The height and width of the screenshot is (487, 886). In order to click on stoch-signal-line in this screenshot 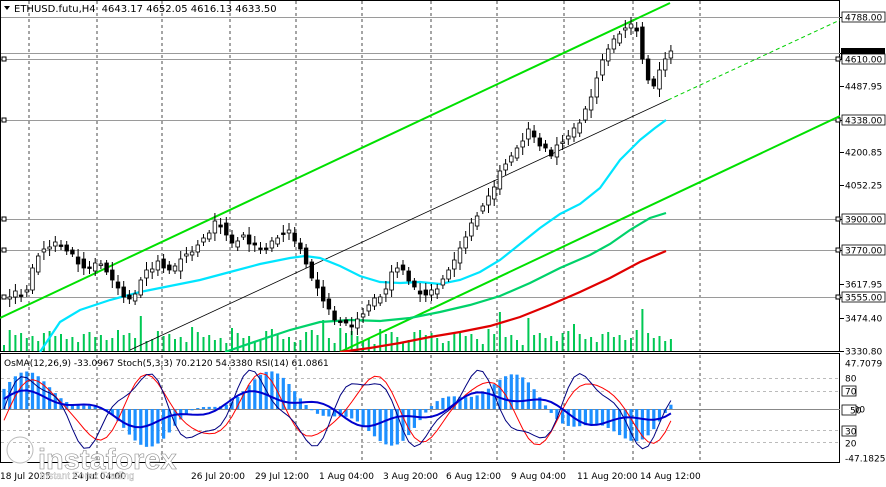, I will do `click(337, 409)`.